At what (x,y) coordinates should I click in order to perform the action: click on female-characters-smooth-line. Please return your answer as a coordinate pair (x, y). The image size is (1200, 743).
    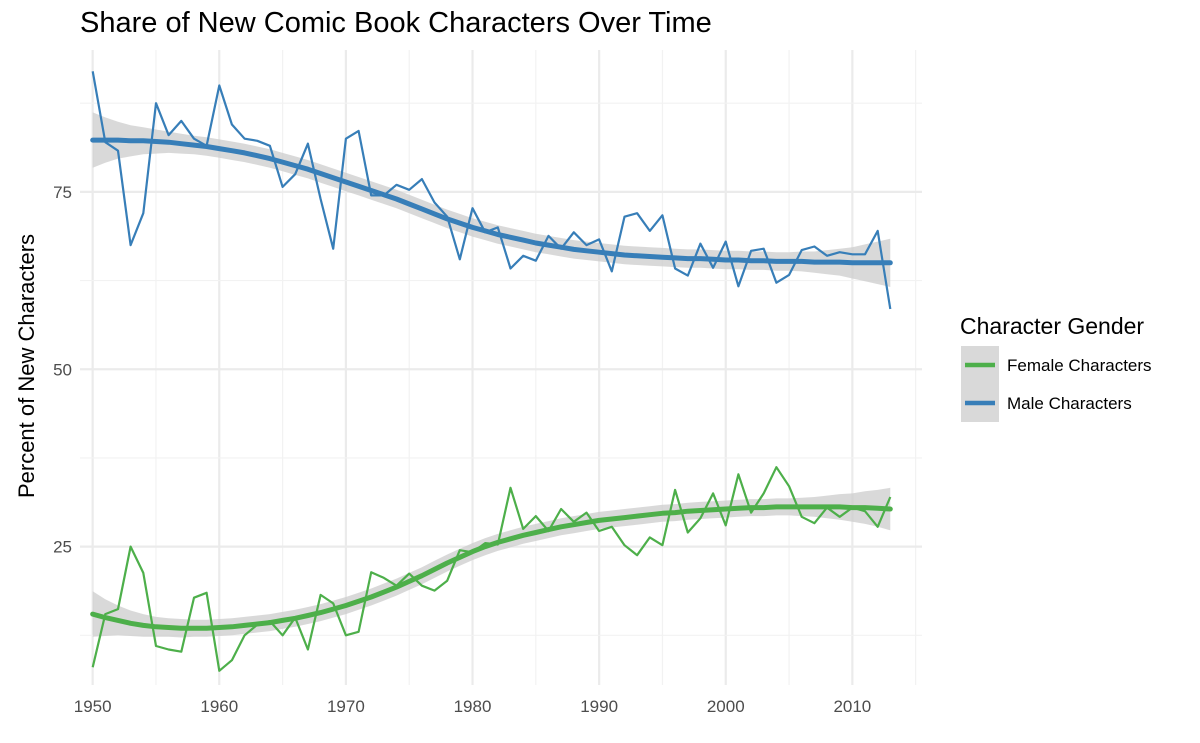
    Looking at the image, I should click on (491, 567).